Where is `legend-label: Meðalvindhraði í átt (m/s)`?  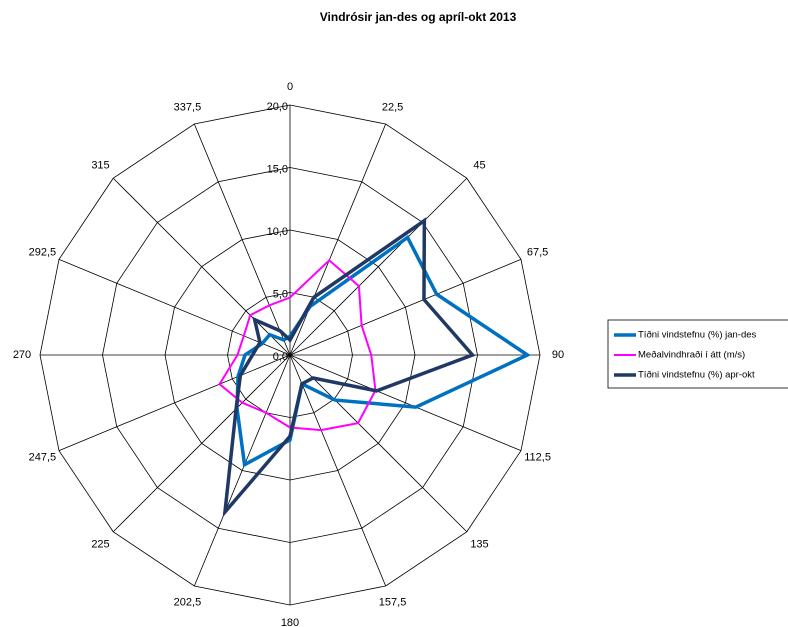
legend-label: Meðalvindhraði í átt (m/s) is located at coordinates (691, 355).